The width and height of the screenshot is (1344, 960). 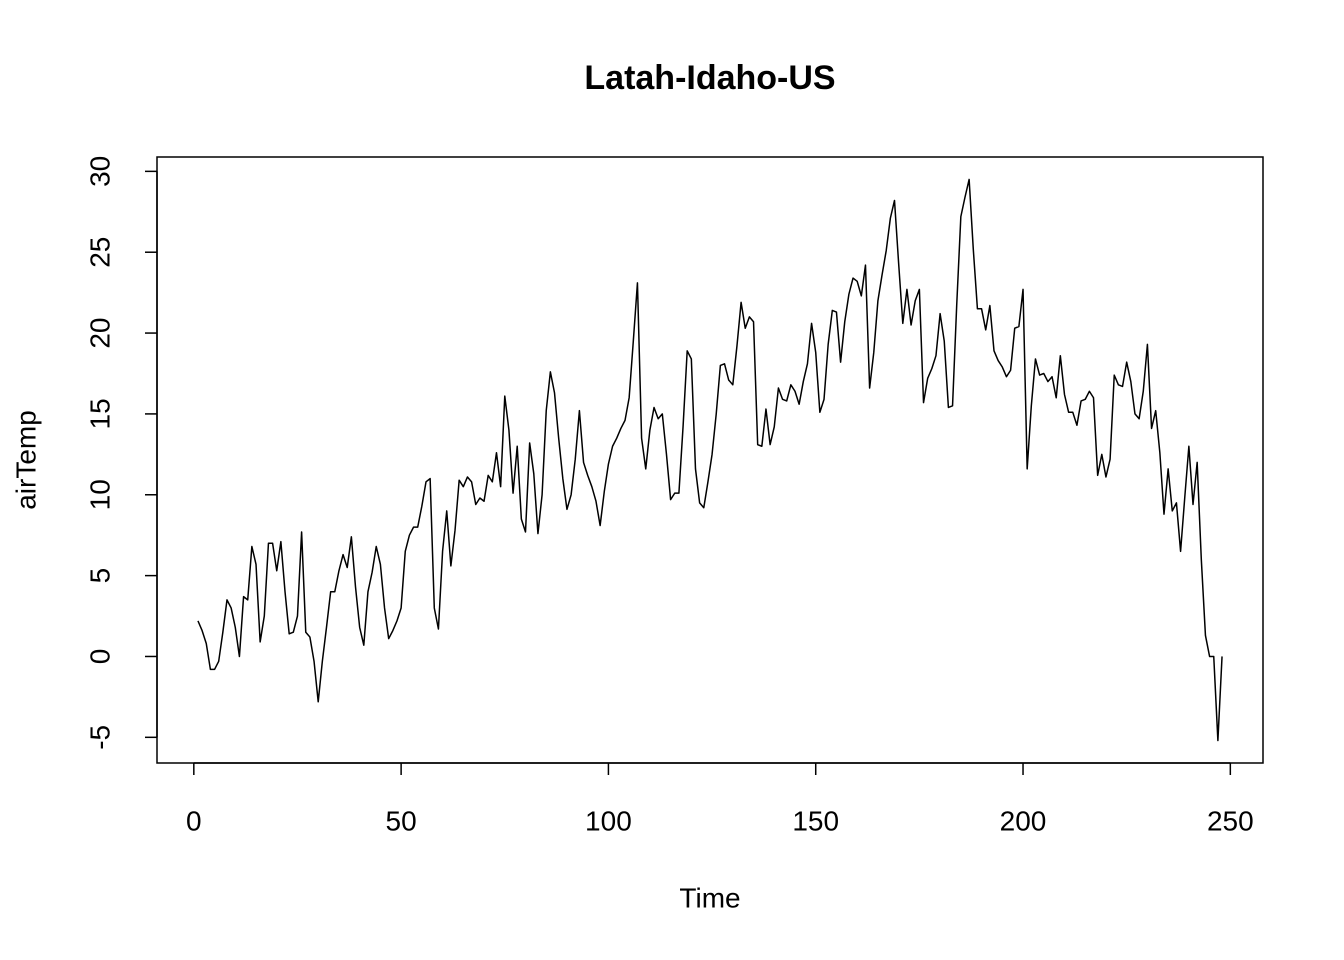 I want to click on y-tick-label: 5, so click(x=99, y=576).